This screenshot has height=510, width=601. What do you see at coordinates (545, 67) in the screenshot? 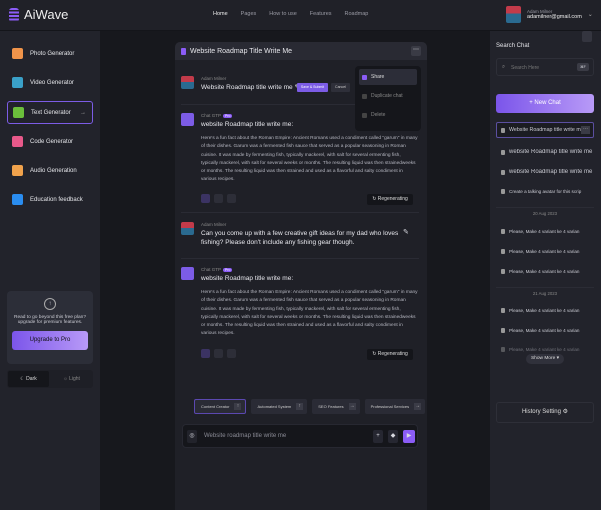
I see `search-input: ⌕ Search Here ⌘F` at bounding box center [545, 67].